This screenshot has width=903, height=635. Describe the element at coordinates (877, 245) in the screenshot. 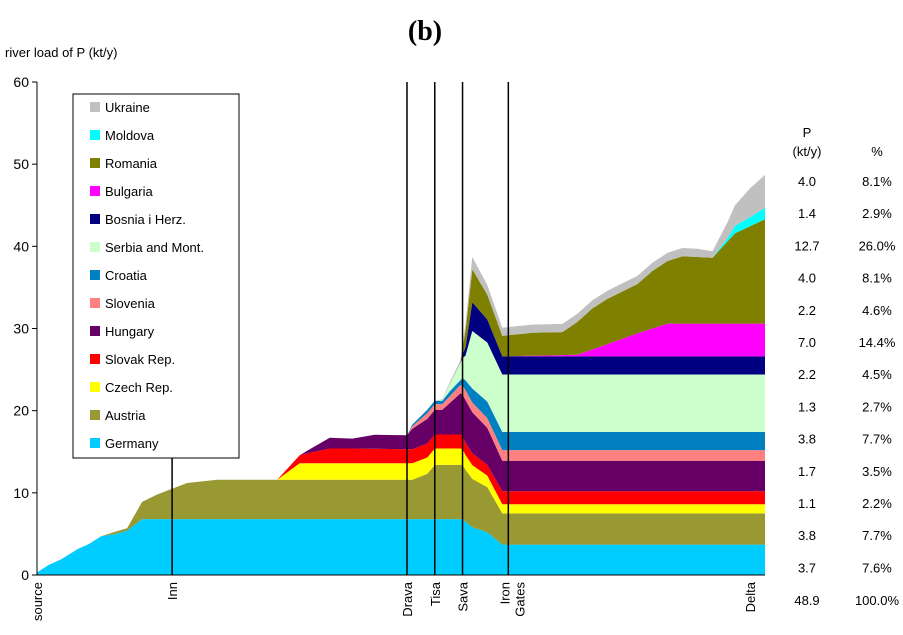

I see `table-value-pct: 26.0%` at that location.